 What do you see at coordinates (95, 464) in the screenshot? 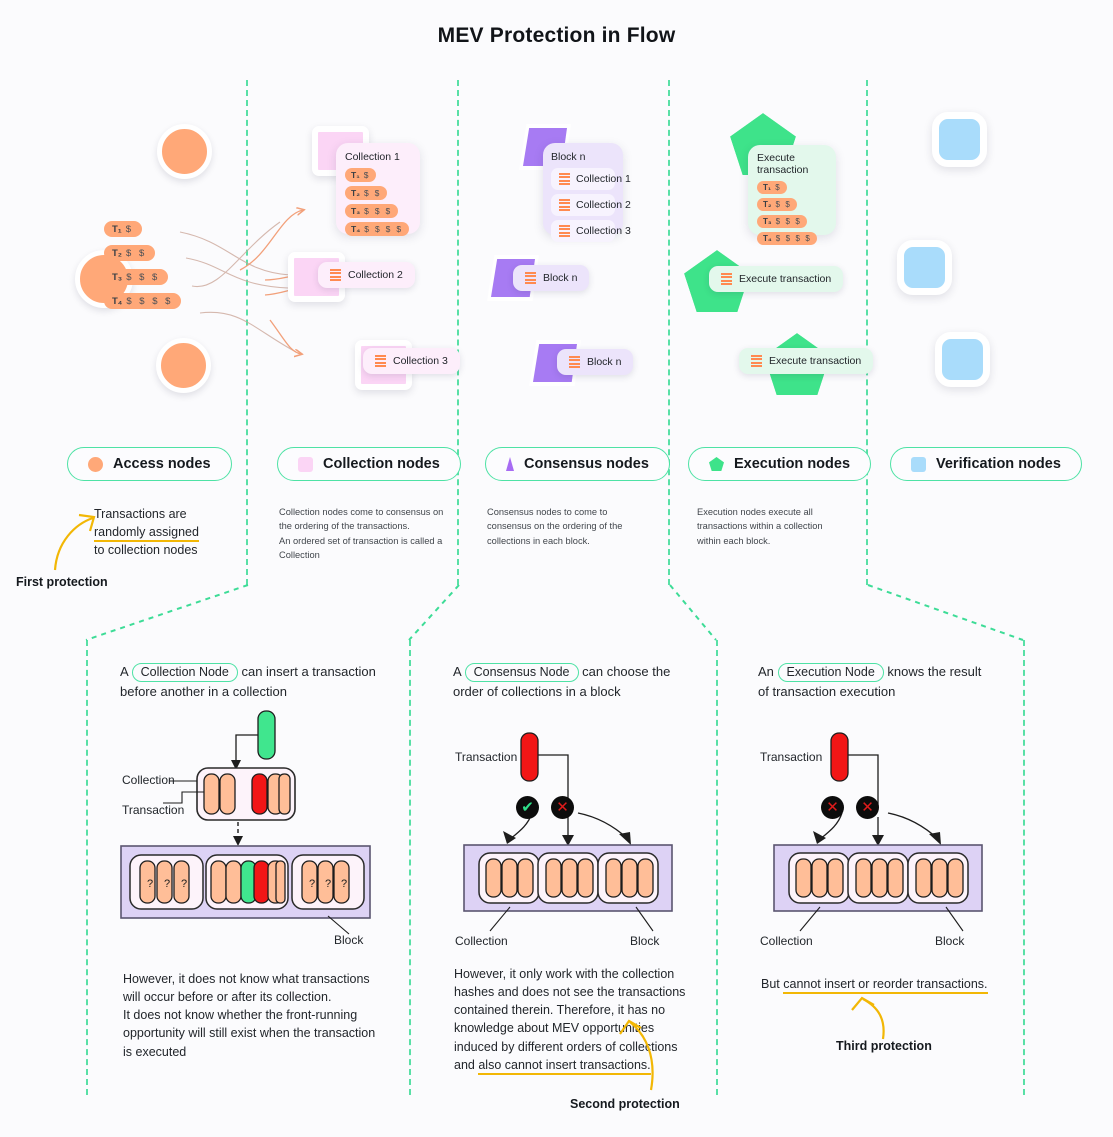
I see `circle-icon` at bounding box center [95, 464].